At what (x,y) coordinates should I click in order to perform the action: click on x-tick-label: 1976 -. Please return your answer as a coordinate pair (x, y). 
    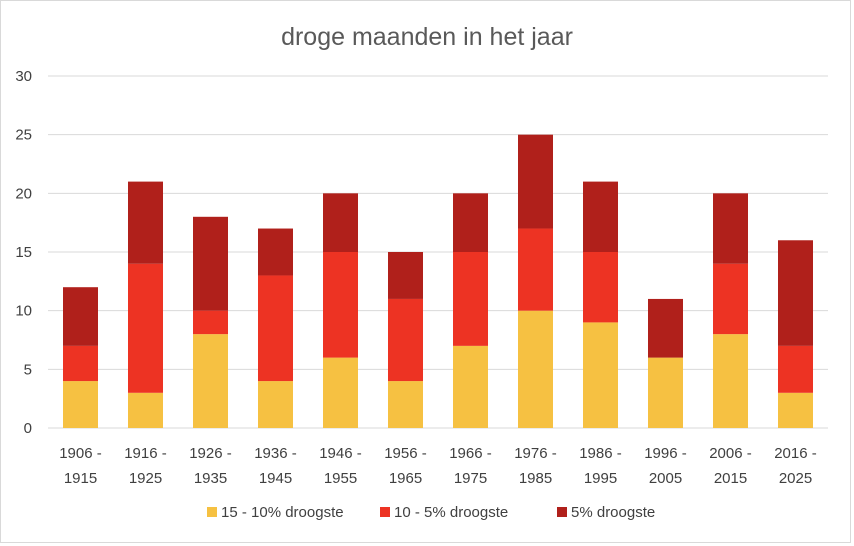
    Looking at the image, I should click on (535, 453).